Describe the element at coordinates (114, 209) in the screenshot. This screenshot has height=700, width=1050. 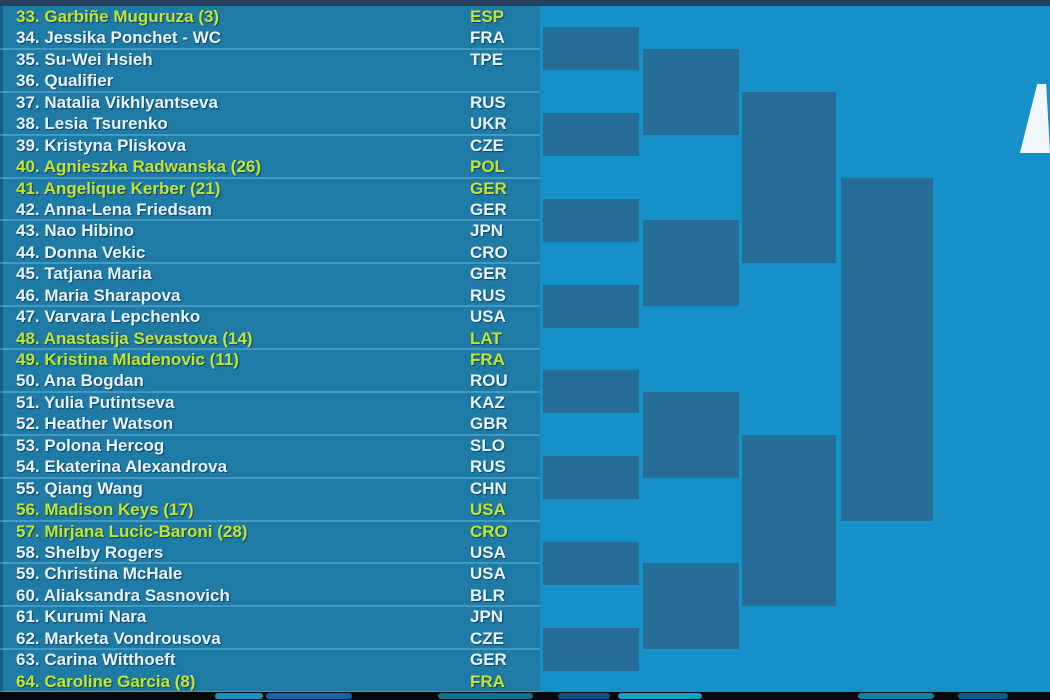
I see `player-entry: 42. Anna-Lena Friedsam` at that location.